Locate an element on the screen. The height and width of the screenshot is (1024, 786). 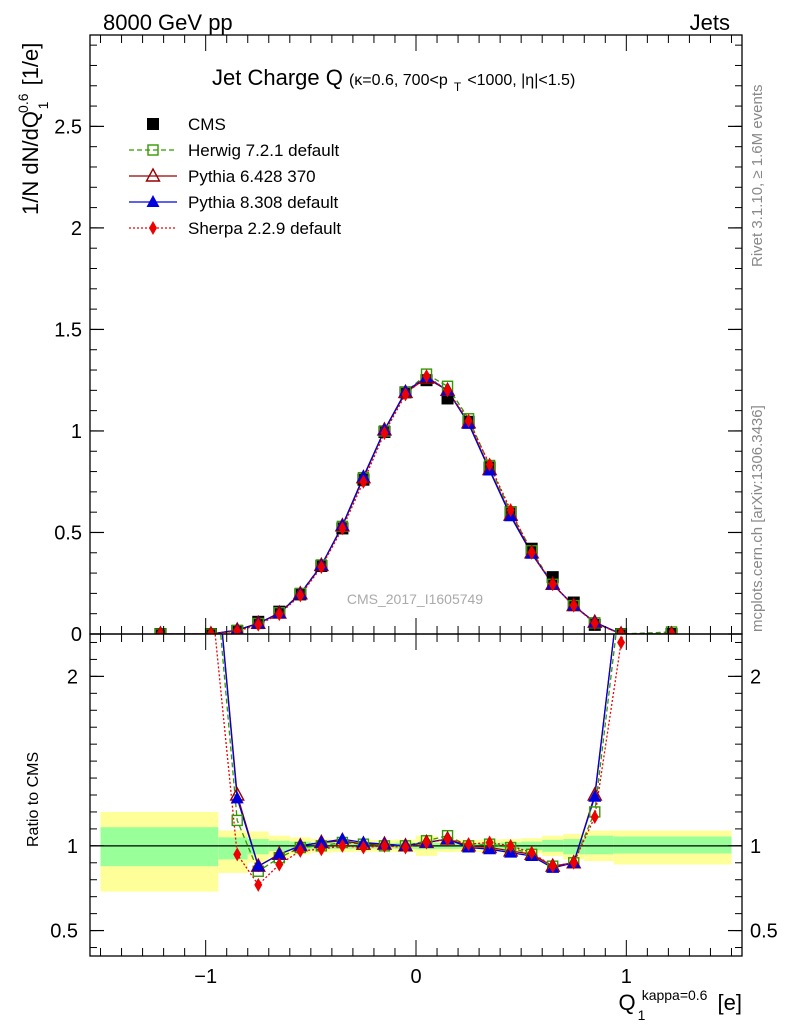
plot-title-main: Jet Charge Q is located at coordinates (277, 77).